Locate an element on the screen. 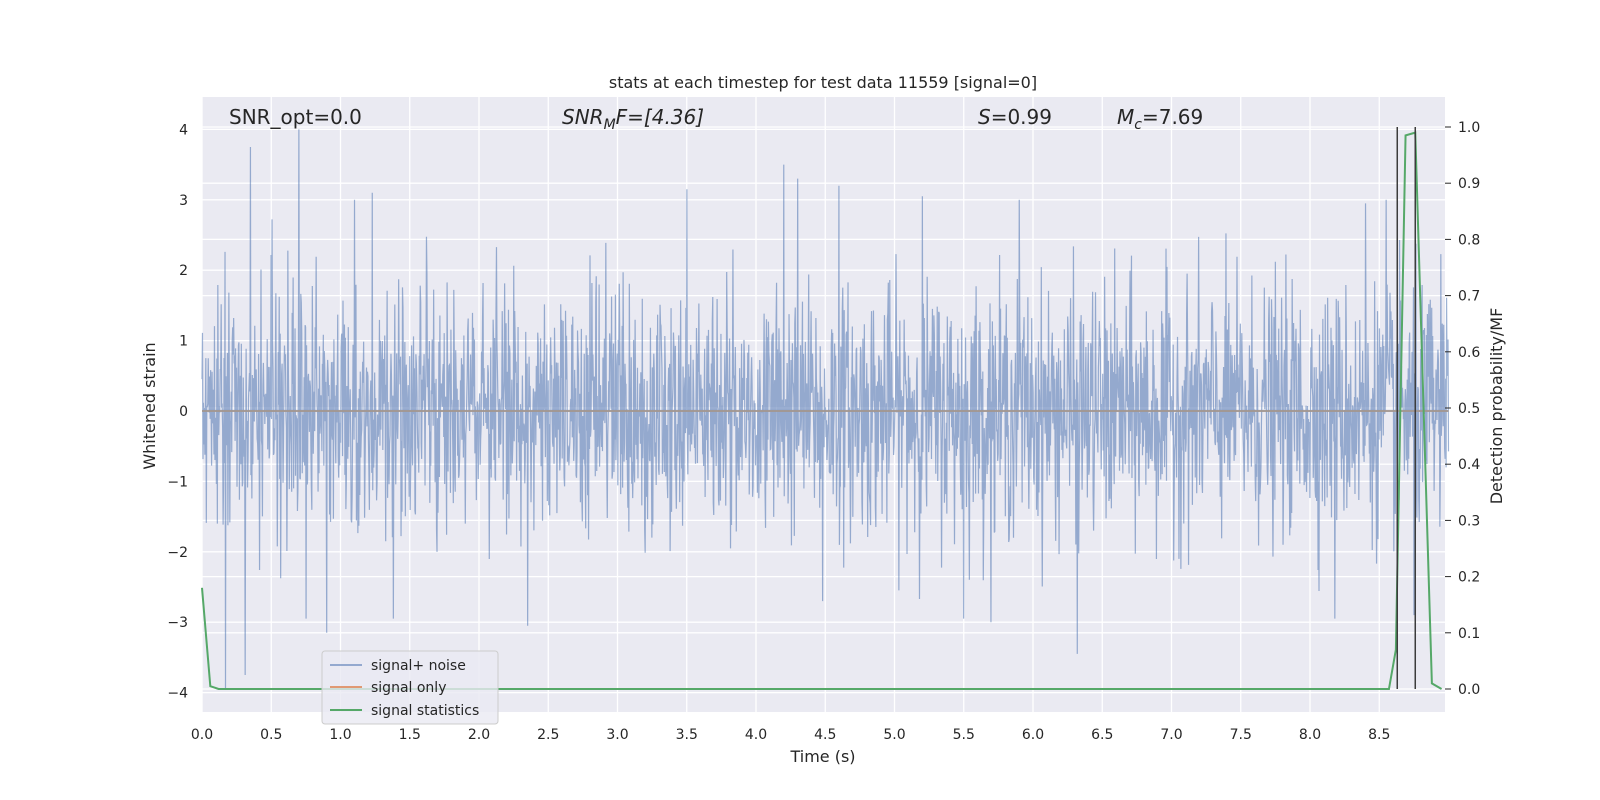 This screenshot has width=1600, height=800. y-tick-label-right: 0.3 is located at coordinates (1469, 521).